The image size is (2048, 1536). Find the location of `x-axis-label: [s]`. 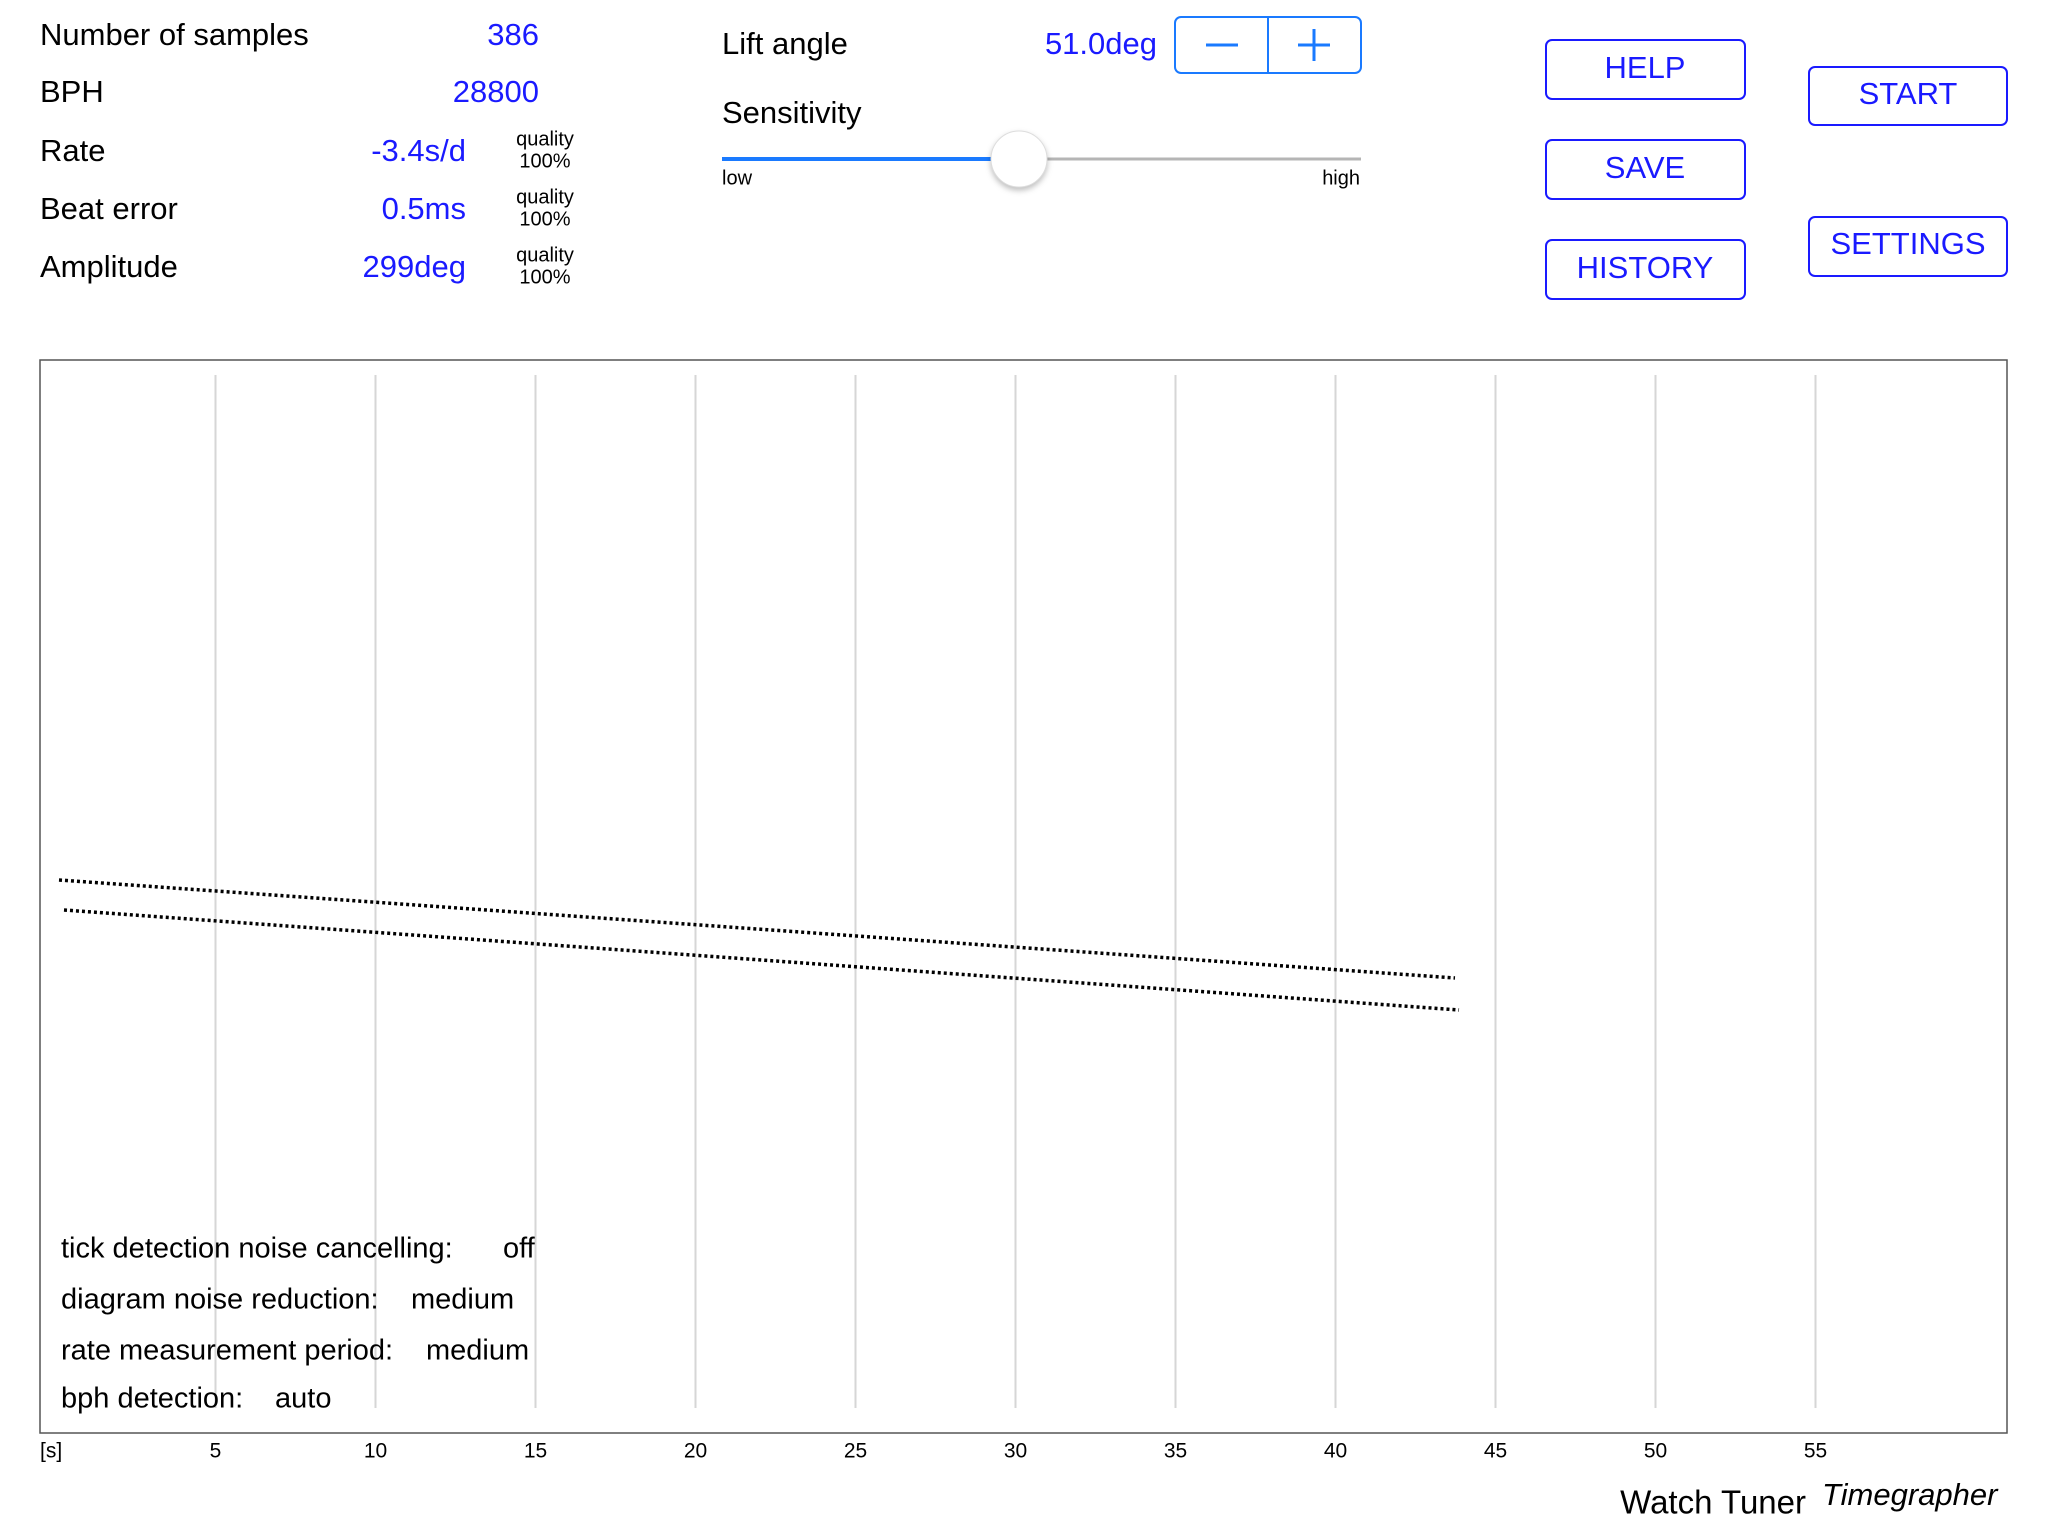

x-axis-label: [s] is located at coordinates (51, 1451).